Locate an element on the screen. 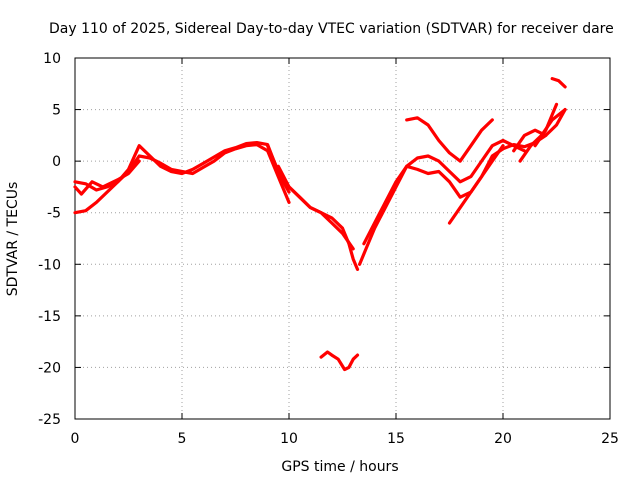 The image size is (640, 480). y-tick-label: -20 is located at coordinates (49, 368).